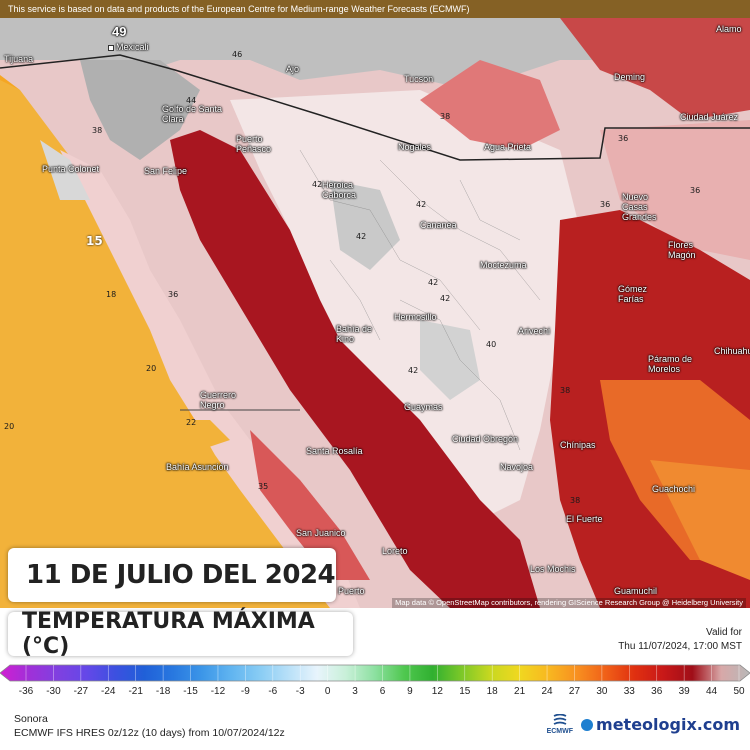 Image resolution: width=750 pixels, height=750 pixels. What do you see at coordinates (321, 533) in the screenshot?
I see `place-san-juanico: San Juanico` at bounding box center [321, 533].